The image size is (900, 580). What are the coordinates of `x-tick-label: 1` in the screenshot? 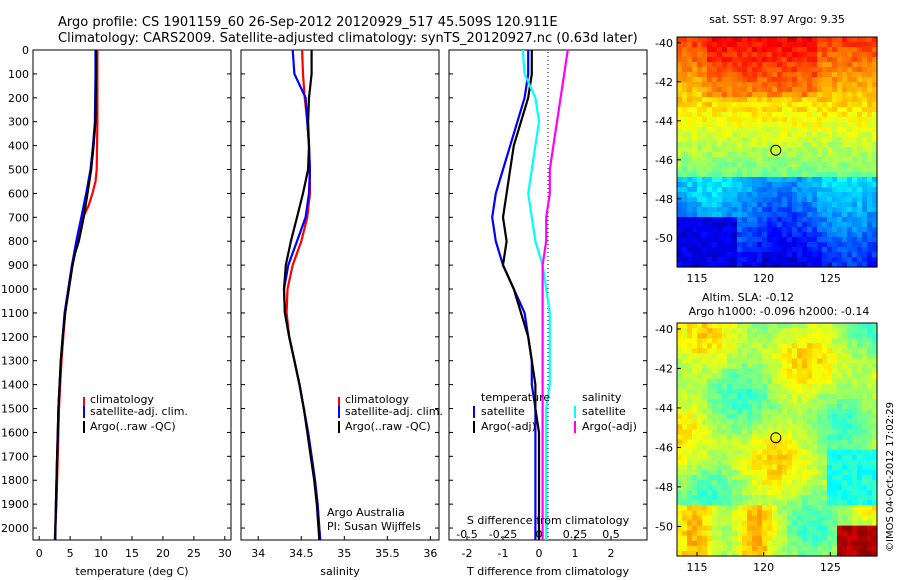 It's located at (575, 553).